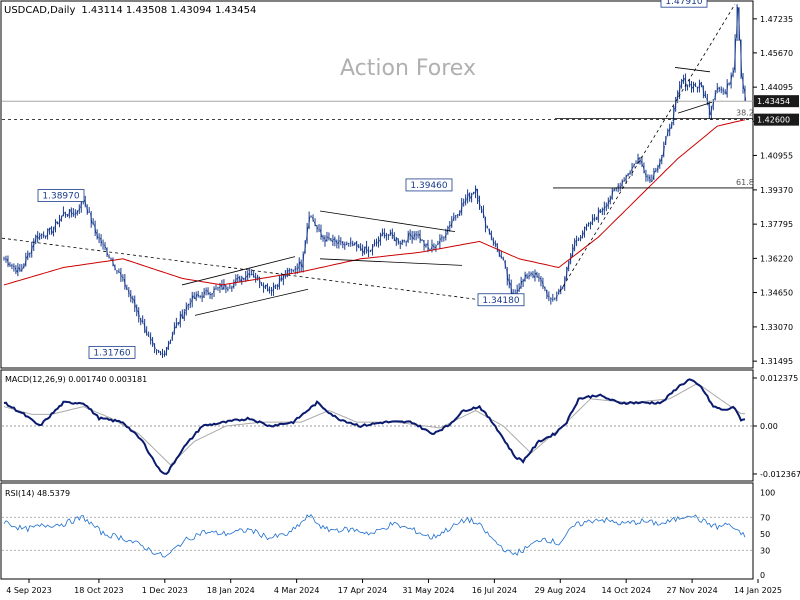 The image size is (800, 600). I want to click on price-tick-label: 1.40955, so click(776, 155).